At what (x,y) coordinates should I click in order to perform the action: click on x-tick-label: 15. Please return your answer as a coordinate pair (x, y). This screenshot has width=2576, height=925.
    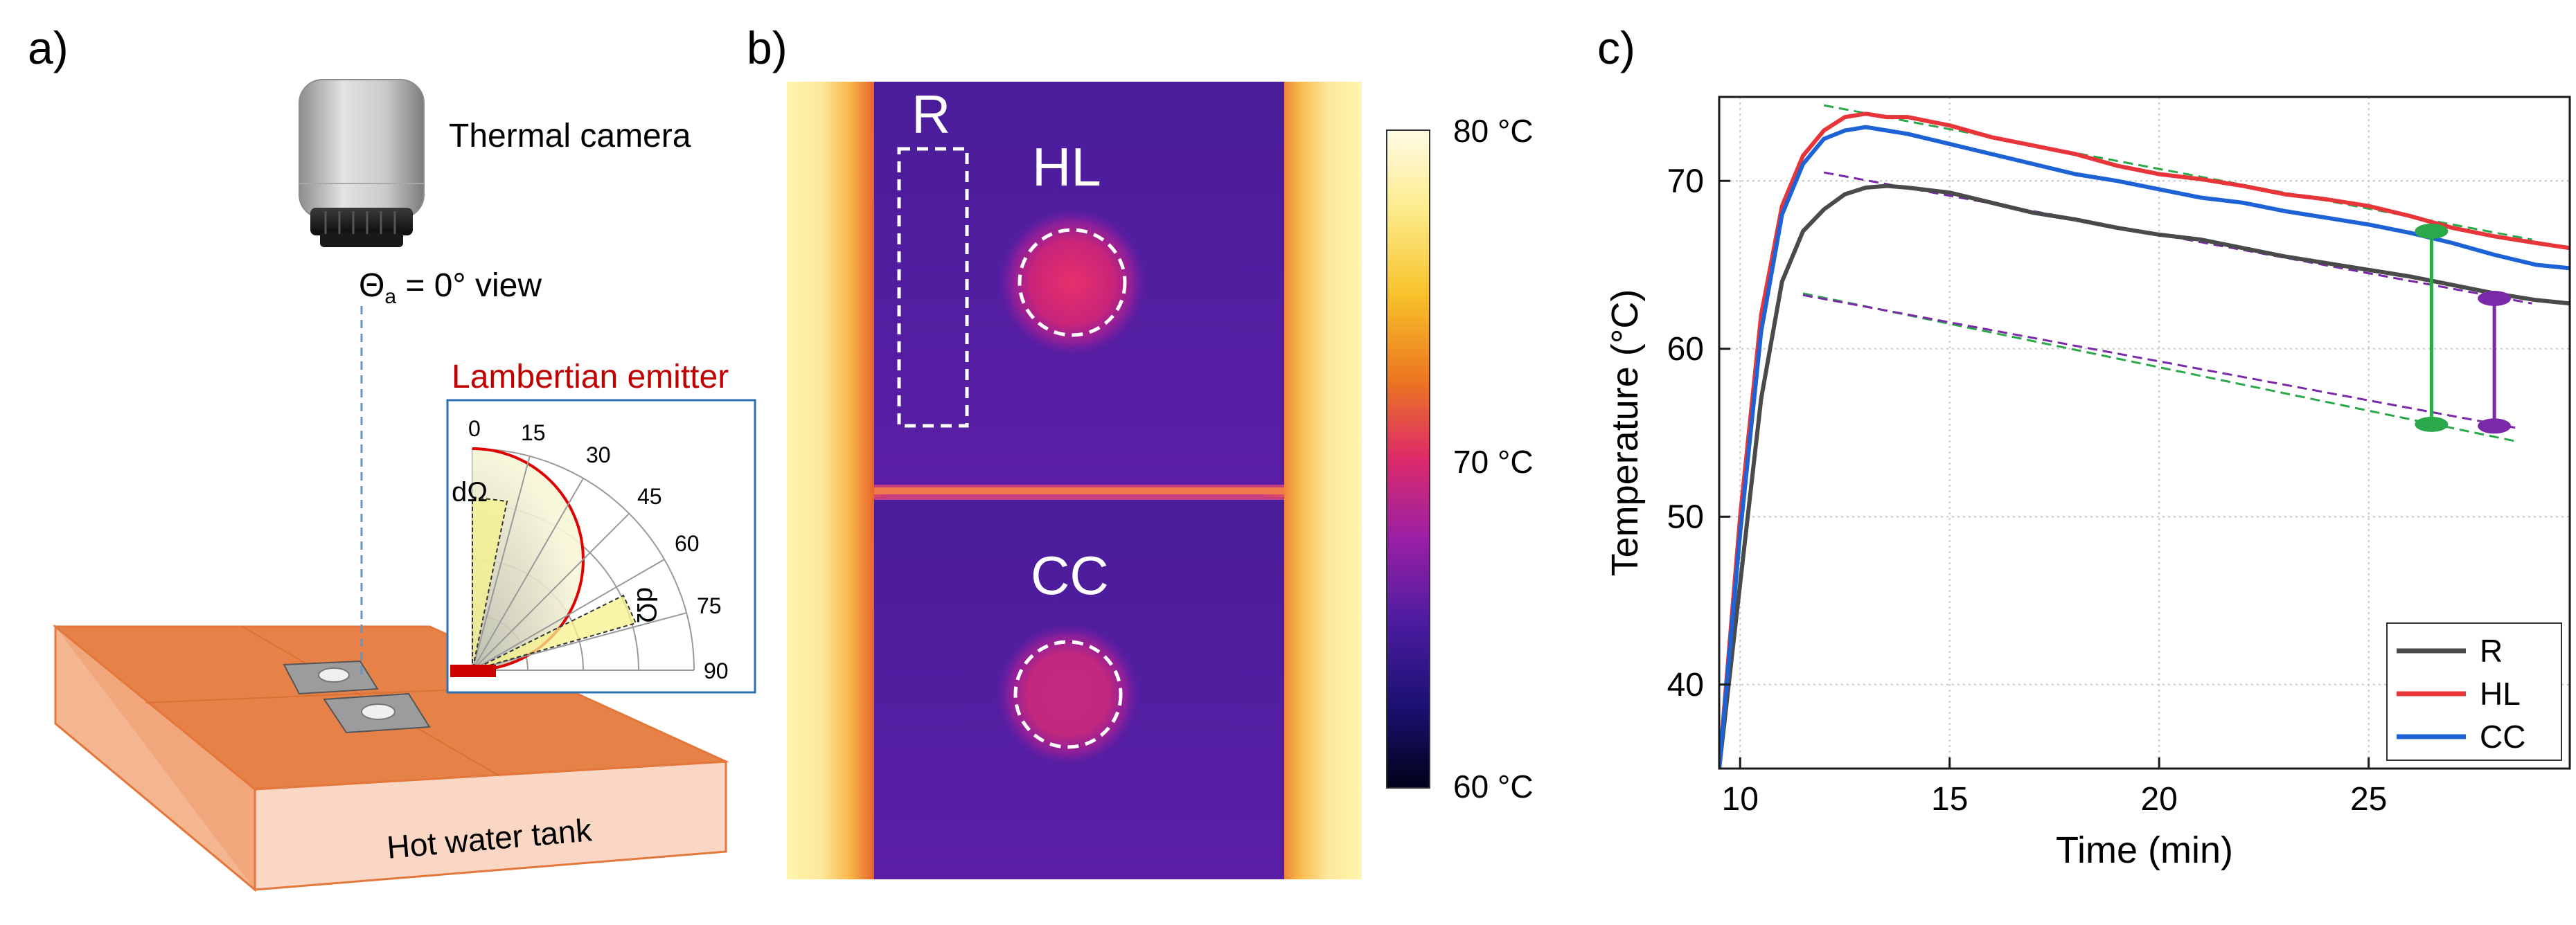
    Looking at the image, I should click on (1949, 799).